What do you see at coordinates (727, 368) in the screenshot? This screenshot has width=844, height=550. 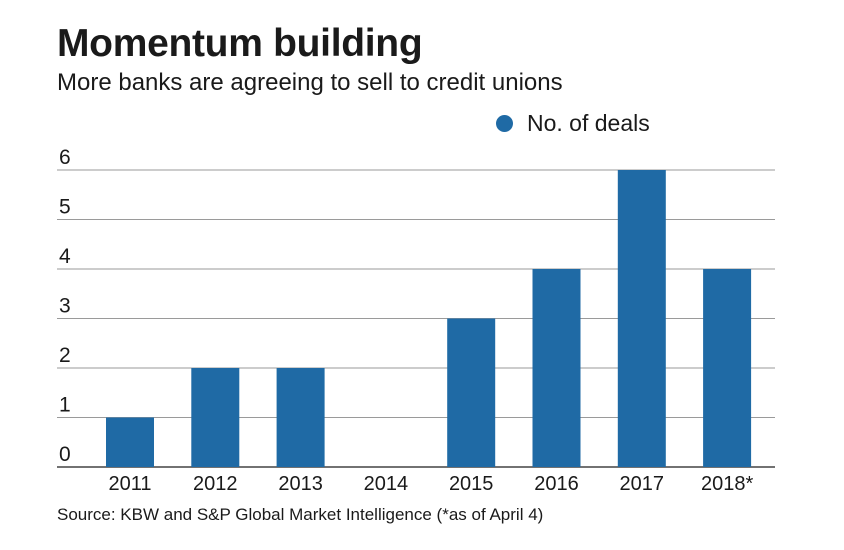 I see `bar-2018` at bounding box center [727, 368].